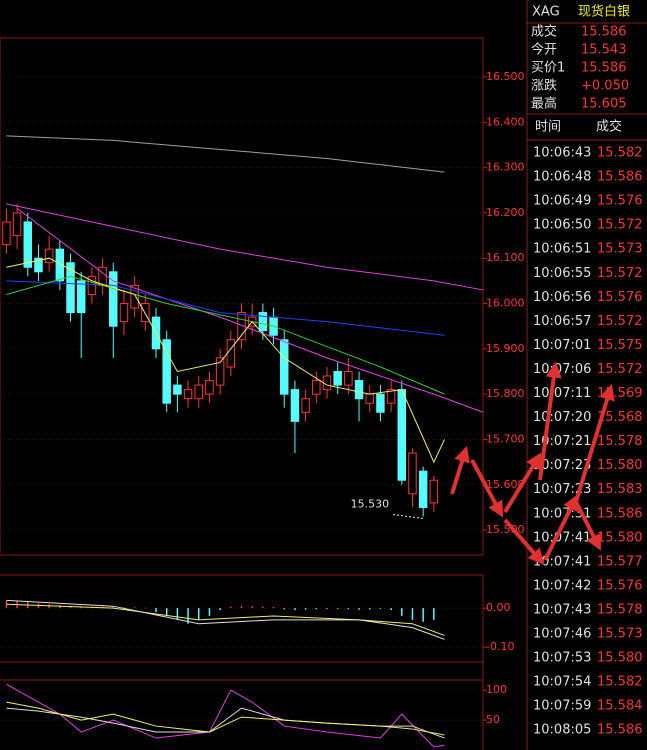  Describe the element at coordinates (562, 273) in the screenshot. I see `trade-time: 10:06:55` at that location.